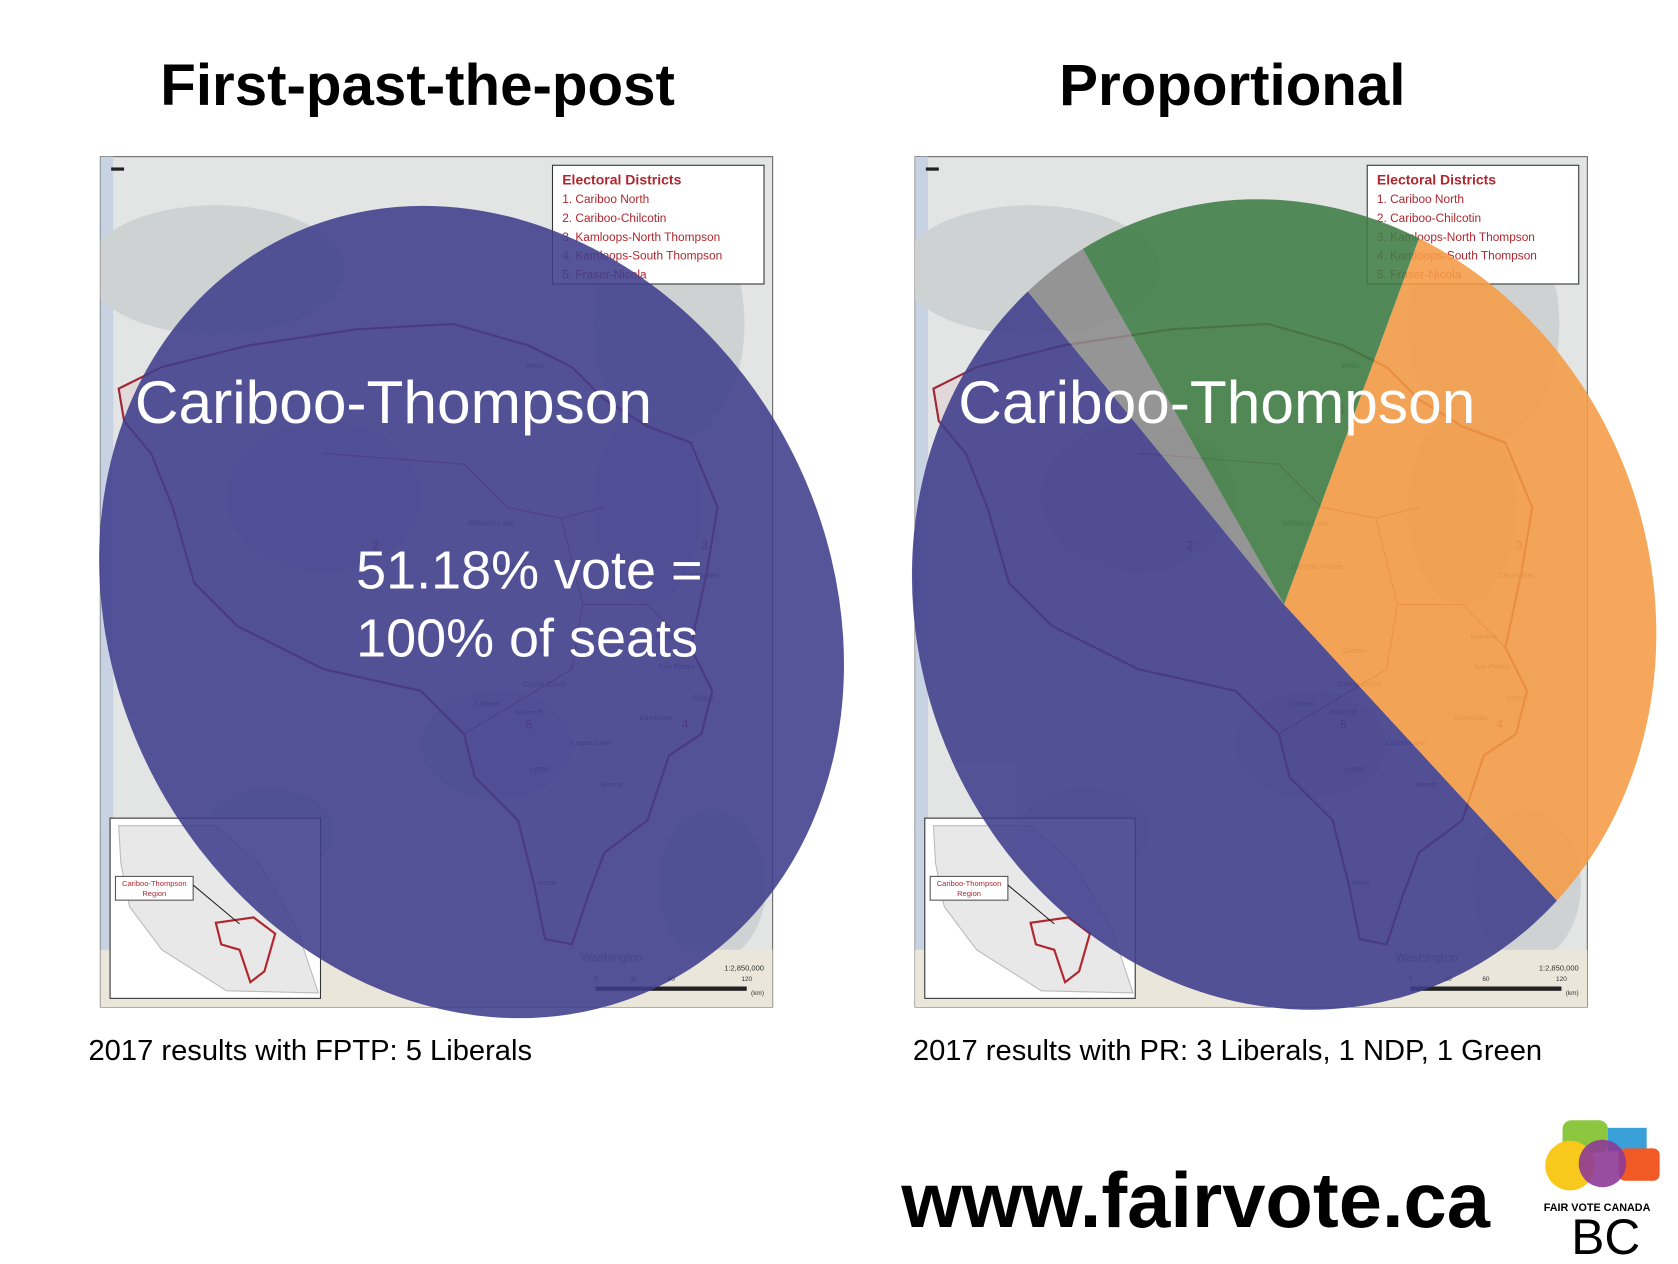 This screenshot has height=1264, width=1678. What do you see at coordinates (1486, 979) in the screenshot?
I see `scale-tick: 60` at bounding box center [1486, 979].